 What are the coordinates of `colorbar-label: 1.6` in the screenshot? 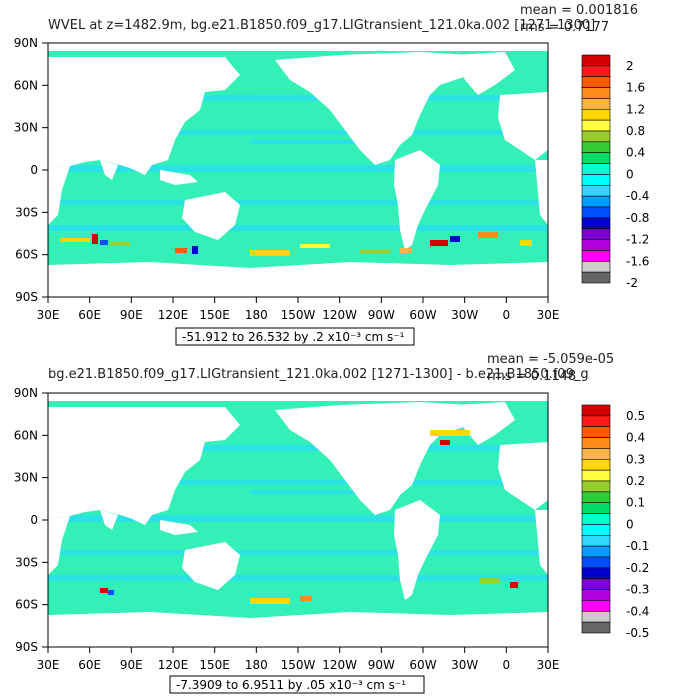 It's located at (635, 88).